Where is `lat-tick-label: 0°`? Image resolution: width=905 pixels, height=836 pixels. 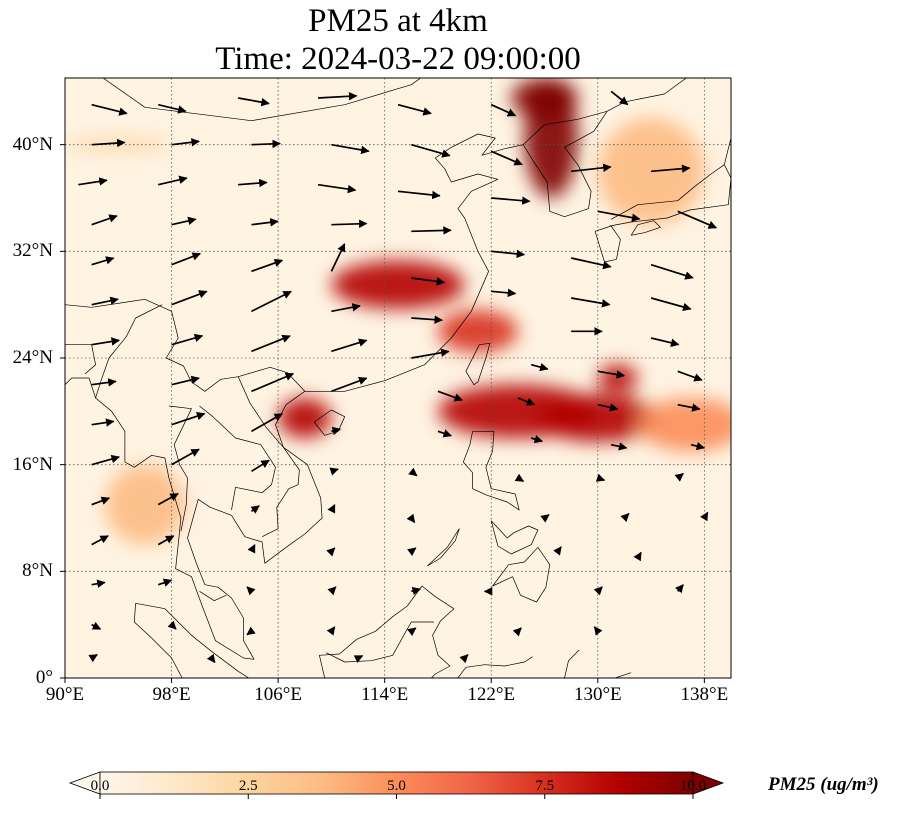 lat-tick-label: 0° is located at coordinates (44, 677).